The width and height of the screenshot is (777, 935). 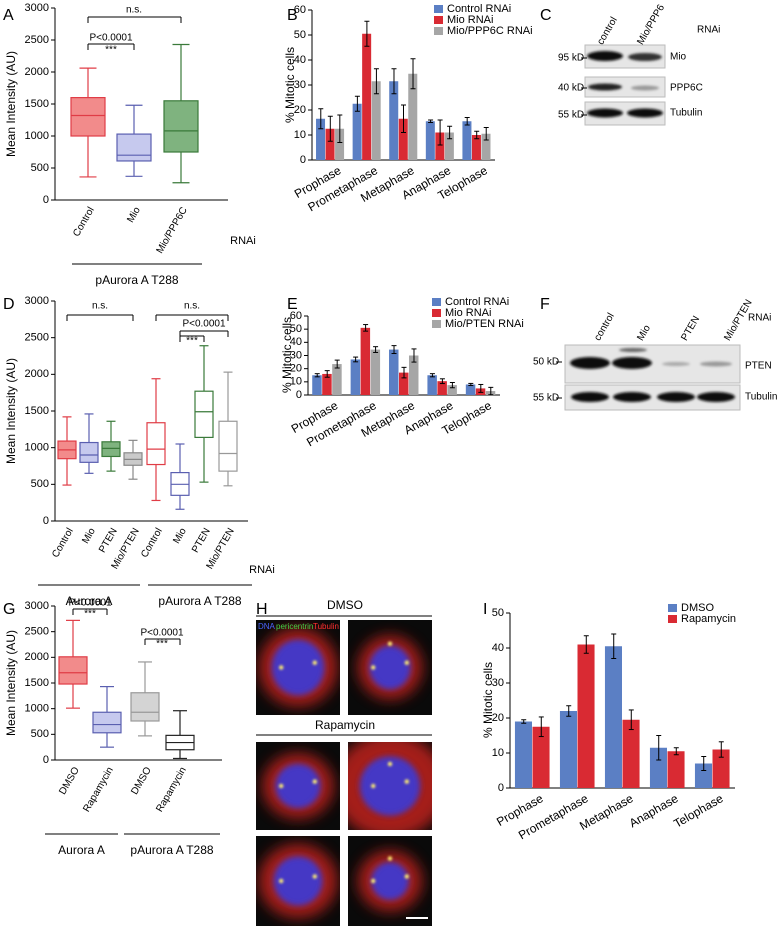 What do you see at coordinates (326, 626) in the screenshot?
I see `channel-label: Tubulin` at bounding box center [326, 626].